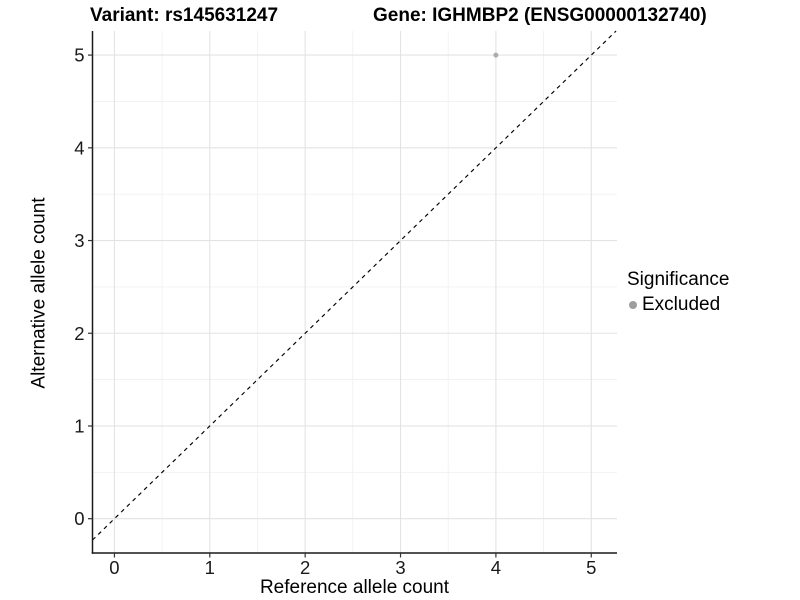  Describe the element at coordinates (79, 333) in the screenshot. I see `y-tick-label: 2` at that location.